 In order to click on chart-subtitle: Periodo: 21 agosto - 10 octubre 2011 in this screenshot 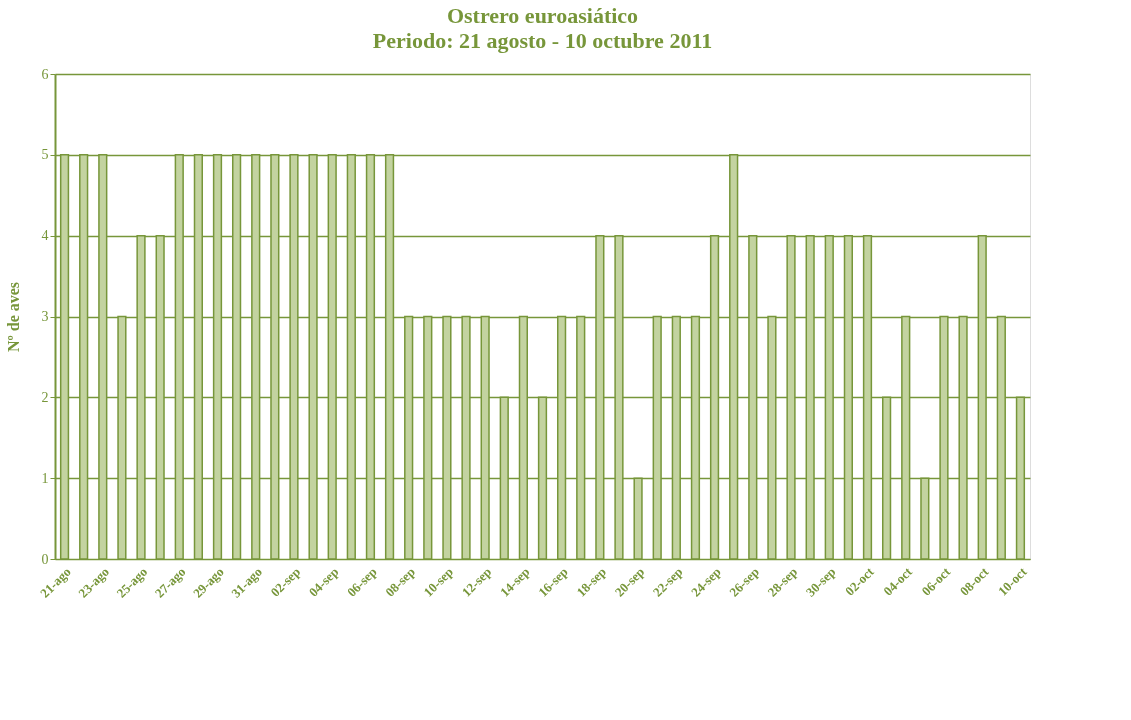, I will do `click(542, 40)`.